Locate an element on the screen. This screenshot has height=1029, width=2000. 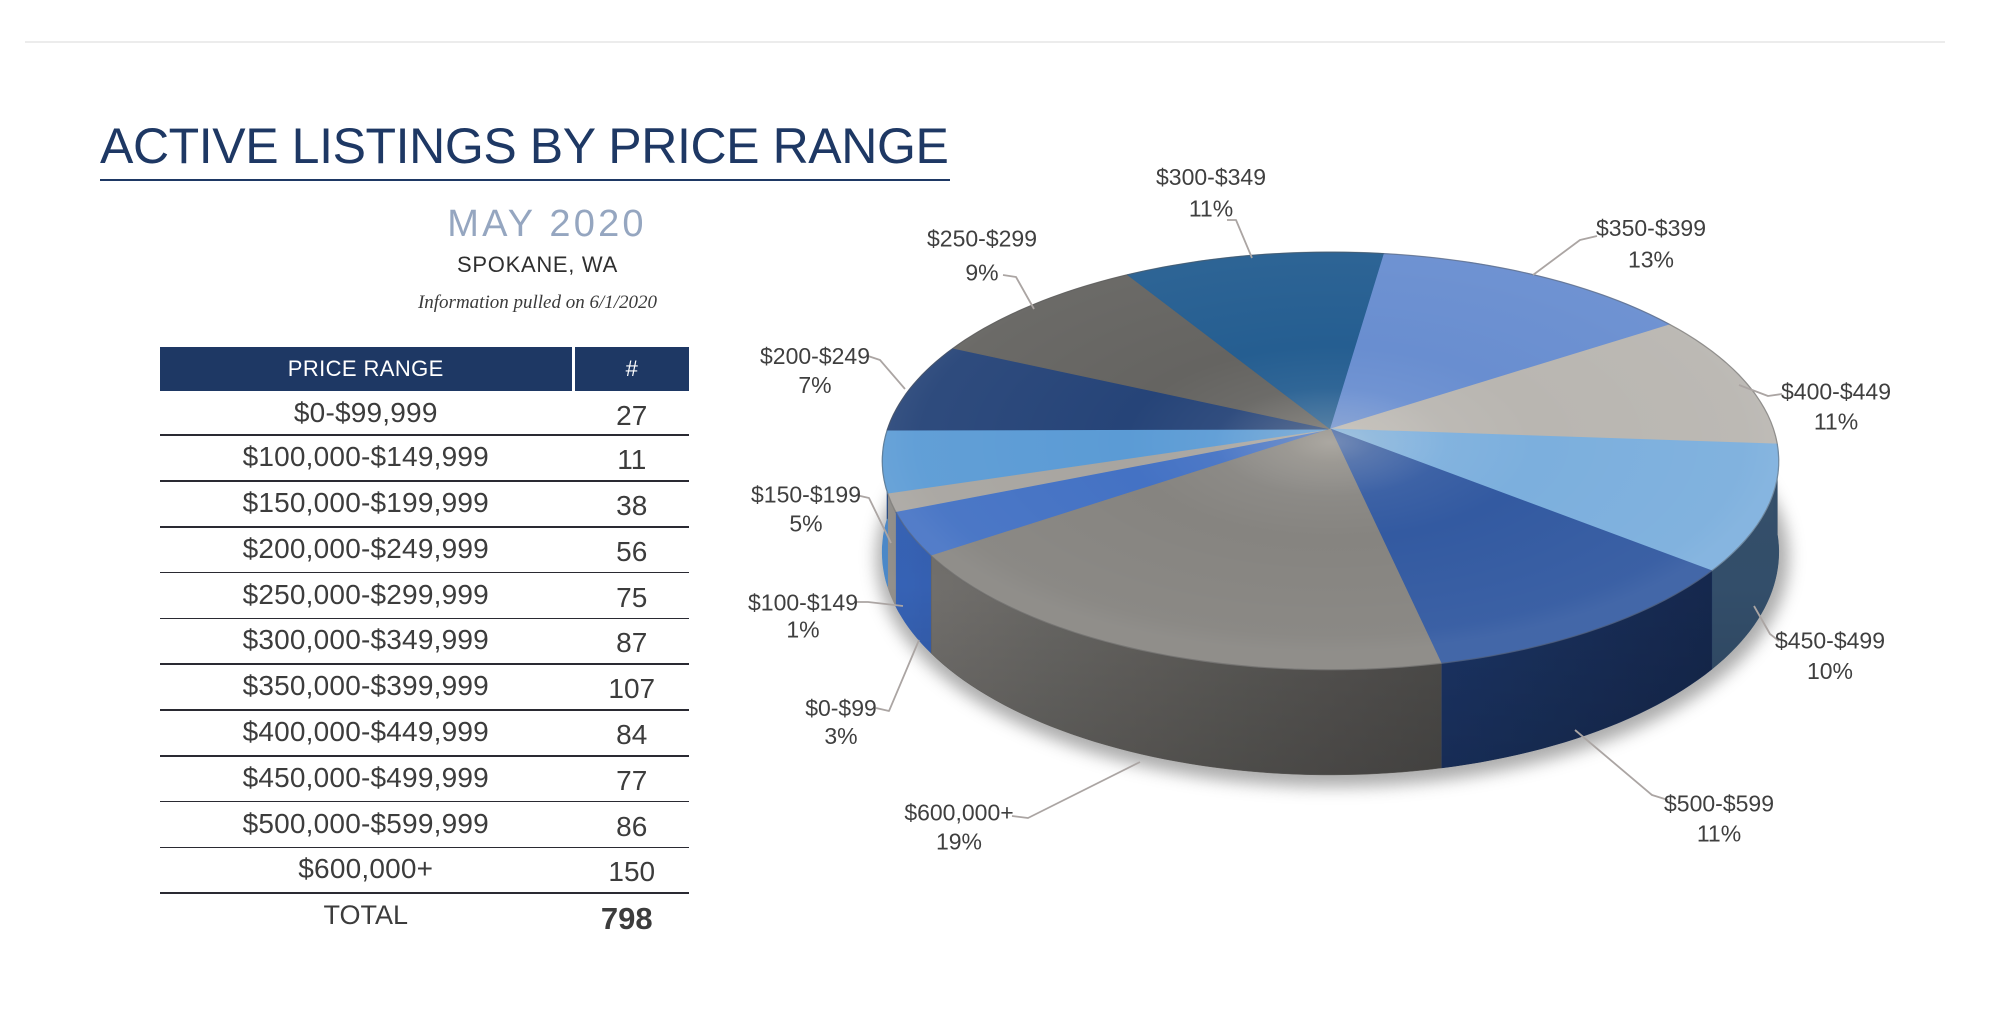
svg-text: $400-$449 is located at coordinates (1836, 392).